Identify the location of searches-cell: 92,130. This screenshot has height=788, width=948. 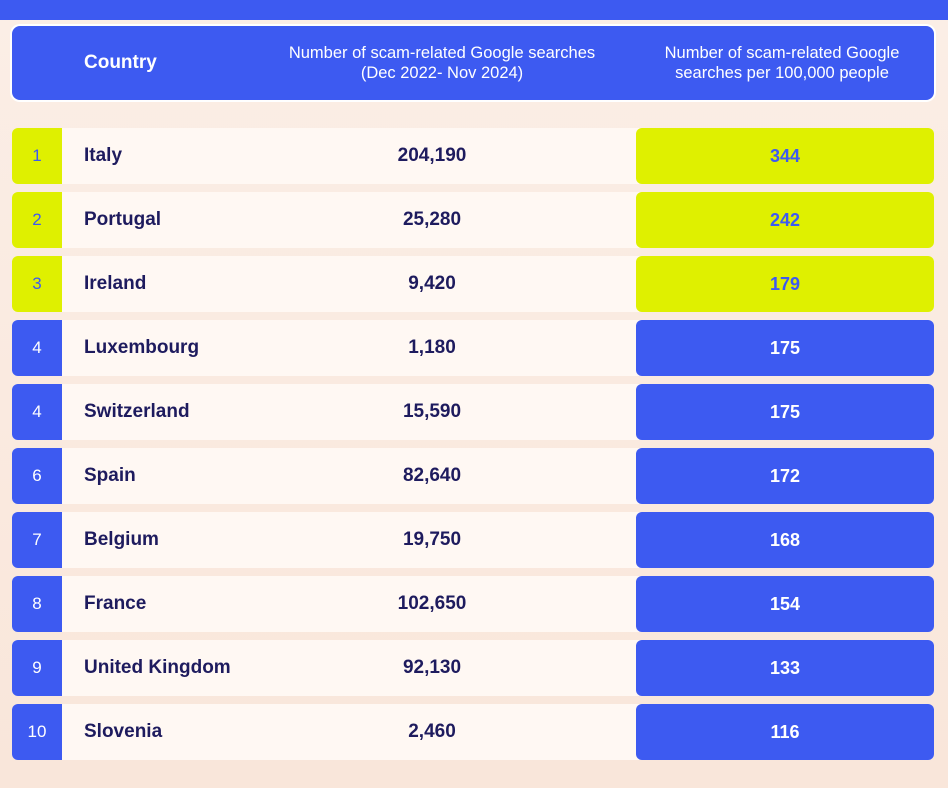
(432, 667).